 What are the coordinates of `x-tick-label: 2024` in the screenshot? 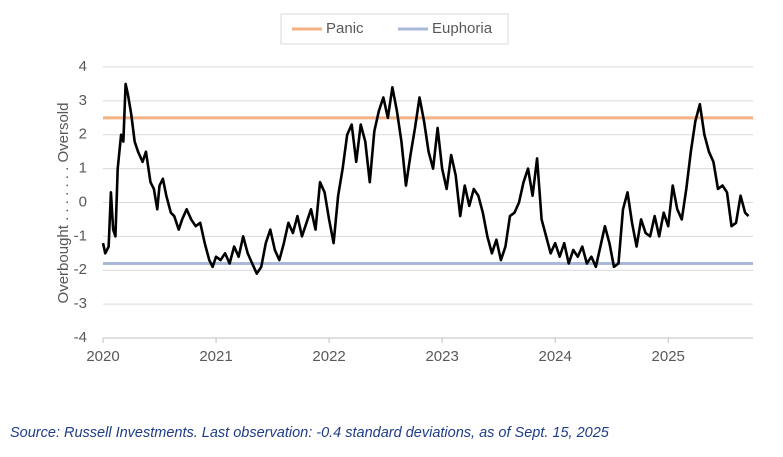 It's located at (554, 356).